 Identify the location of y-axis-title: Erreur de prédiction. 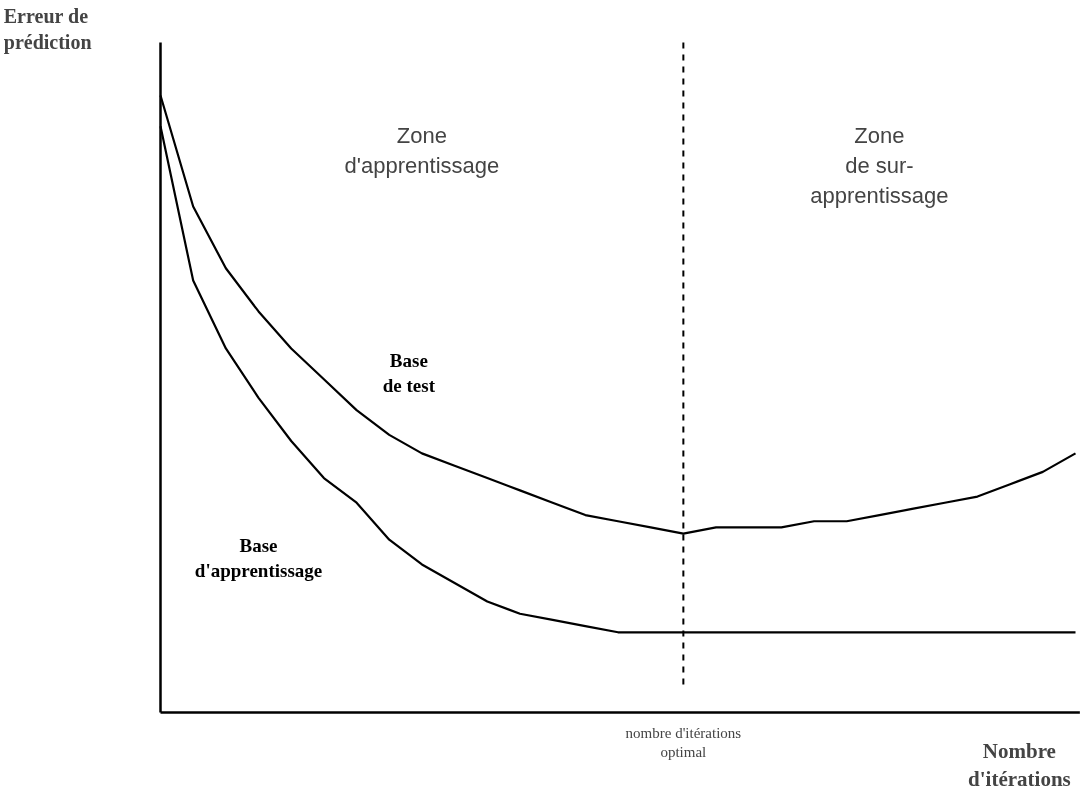
(47, 29).